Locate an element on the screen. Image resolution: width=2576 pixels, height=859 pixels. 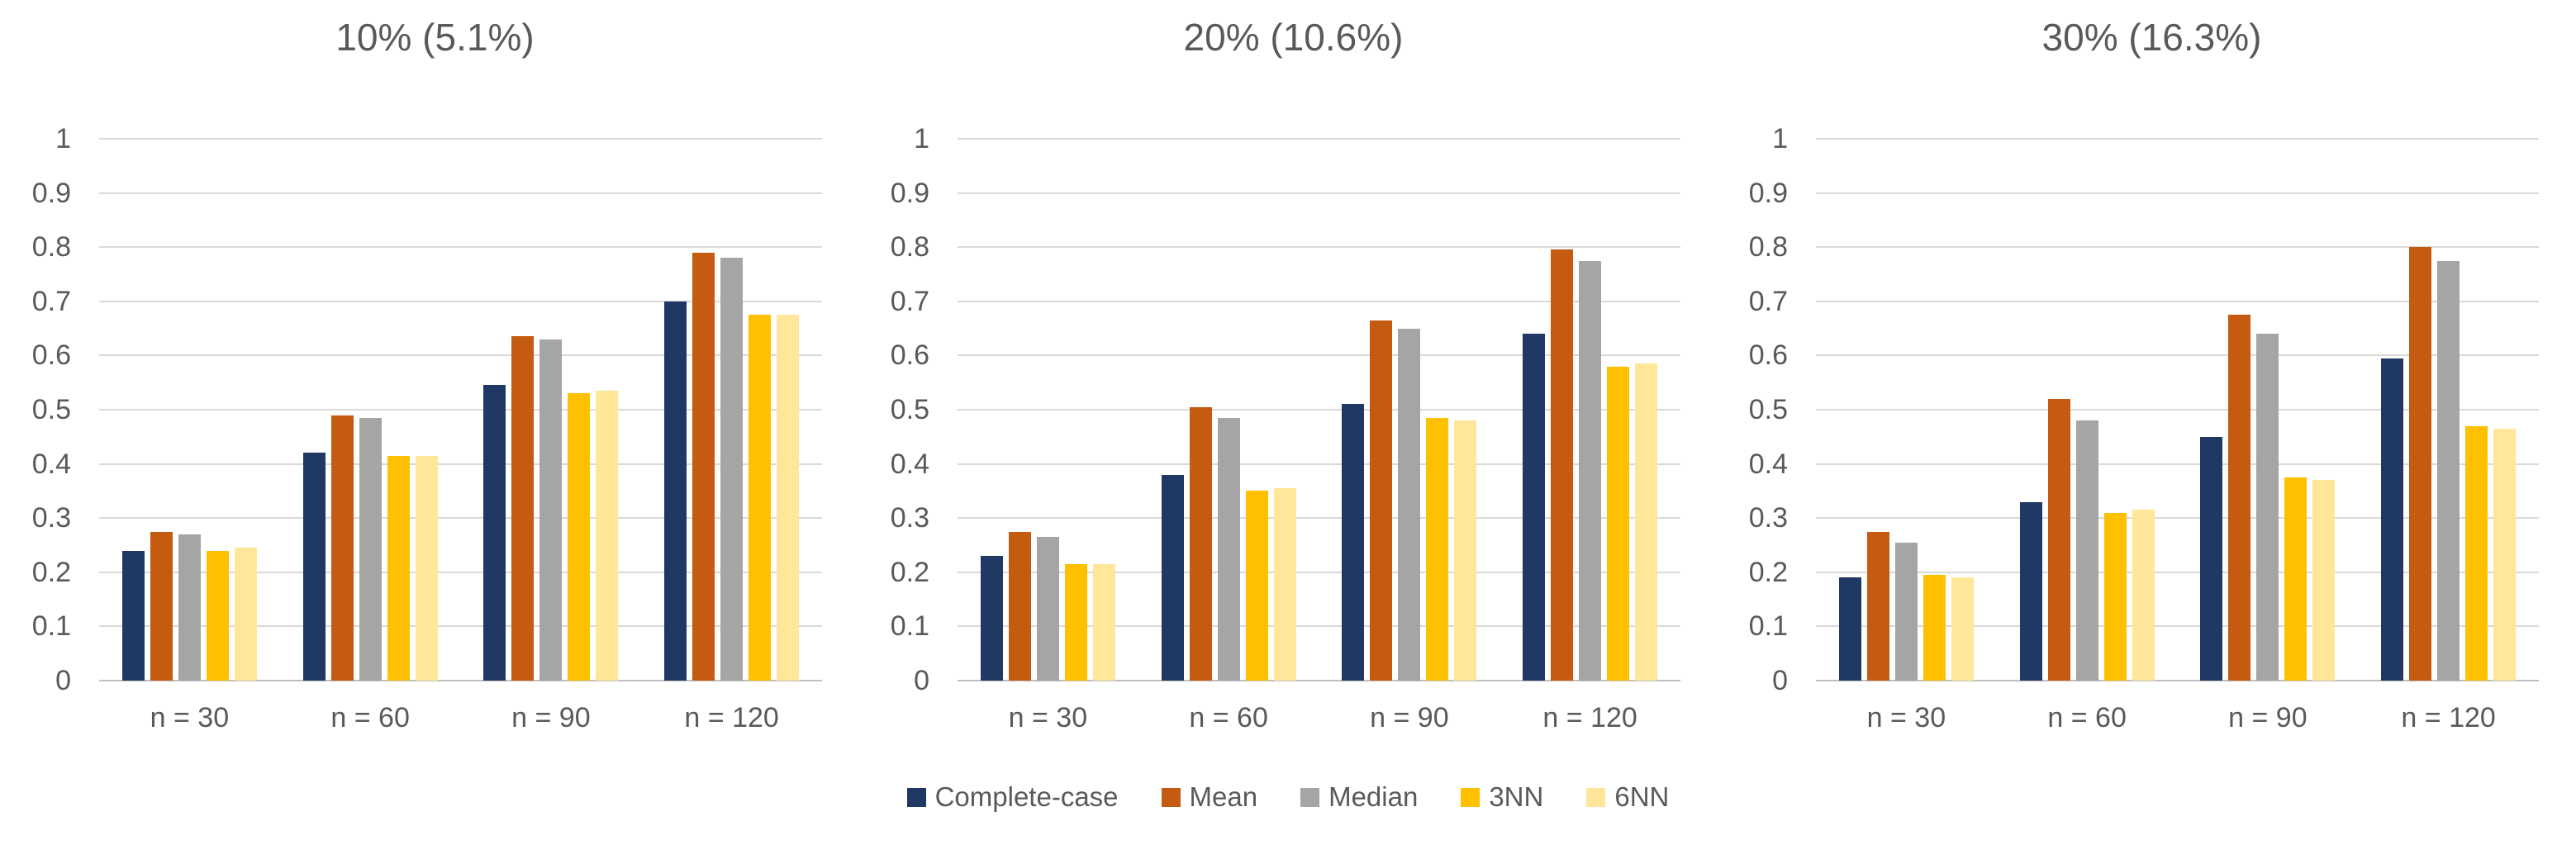
legend-item-median: Median is located at coordinates (1359, 797).